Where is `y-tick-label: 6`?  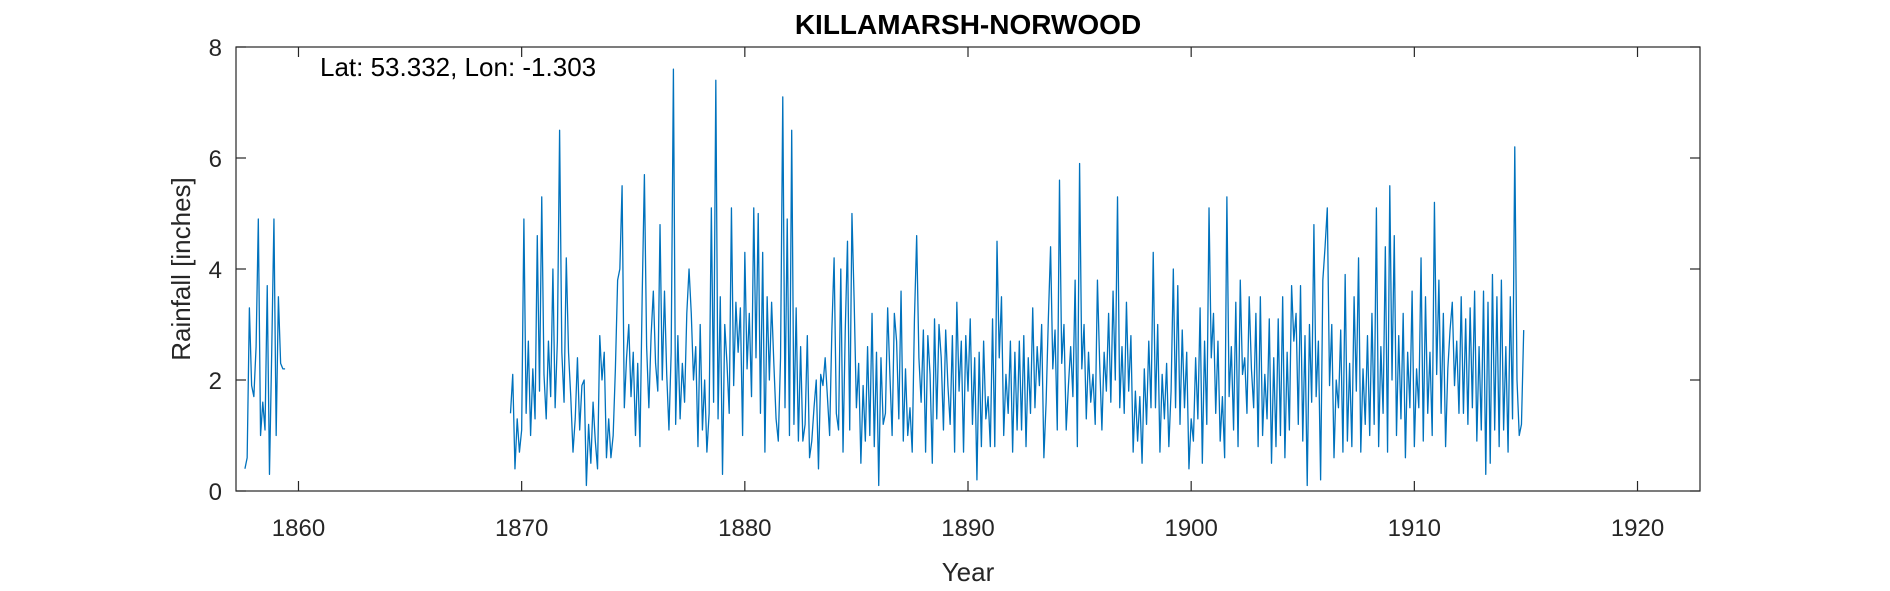 y-tick-label: 6 is located at coordinates (215, 159).